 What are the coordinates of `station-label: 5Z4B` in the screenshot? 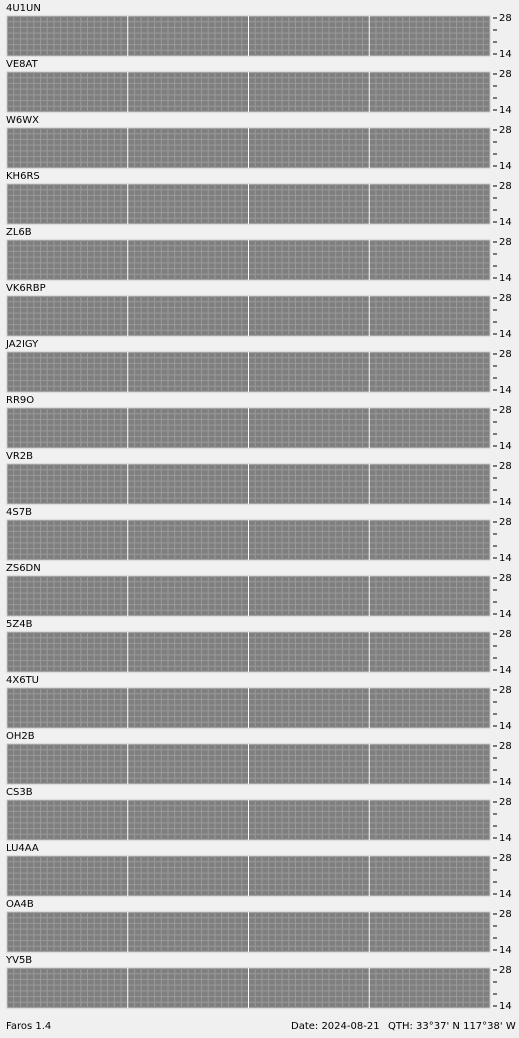 It's located at (19, 624).